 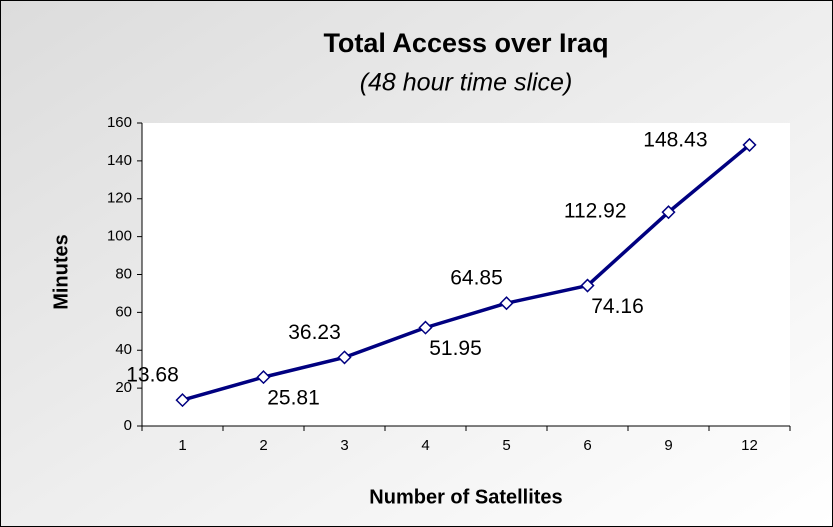 I want to click on y-tick-label: 0, so click(x=128, y=425).